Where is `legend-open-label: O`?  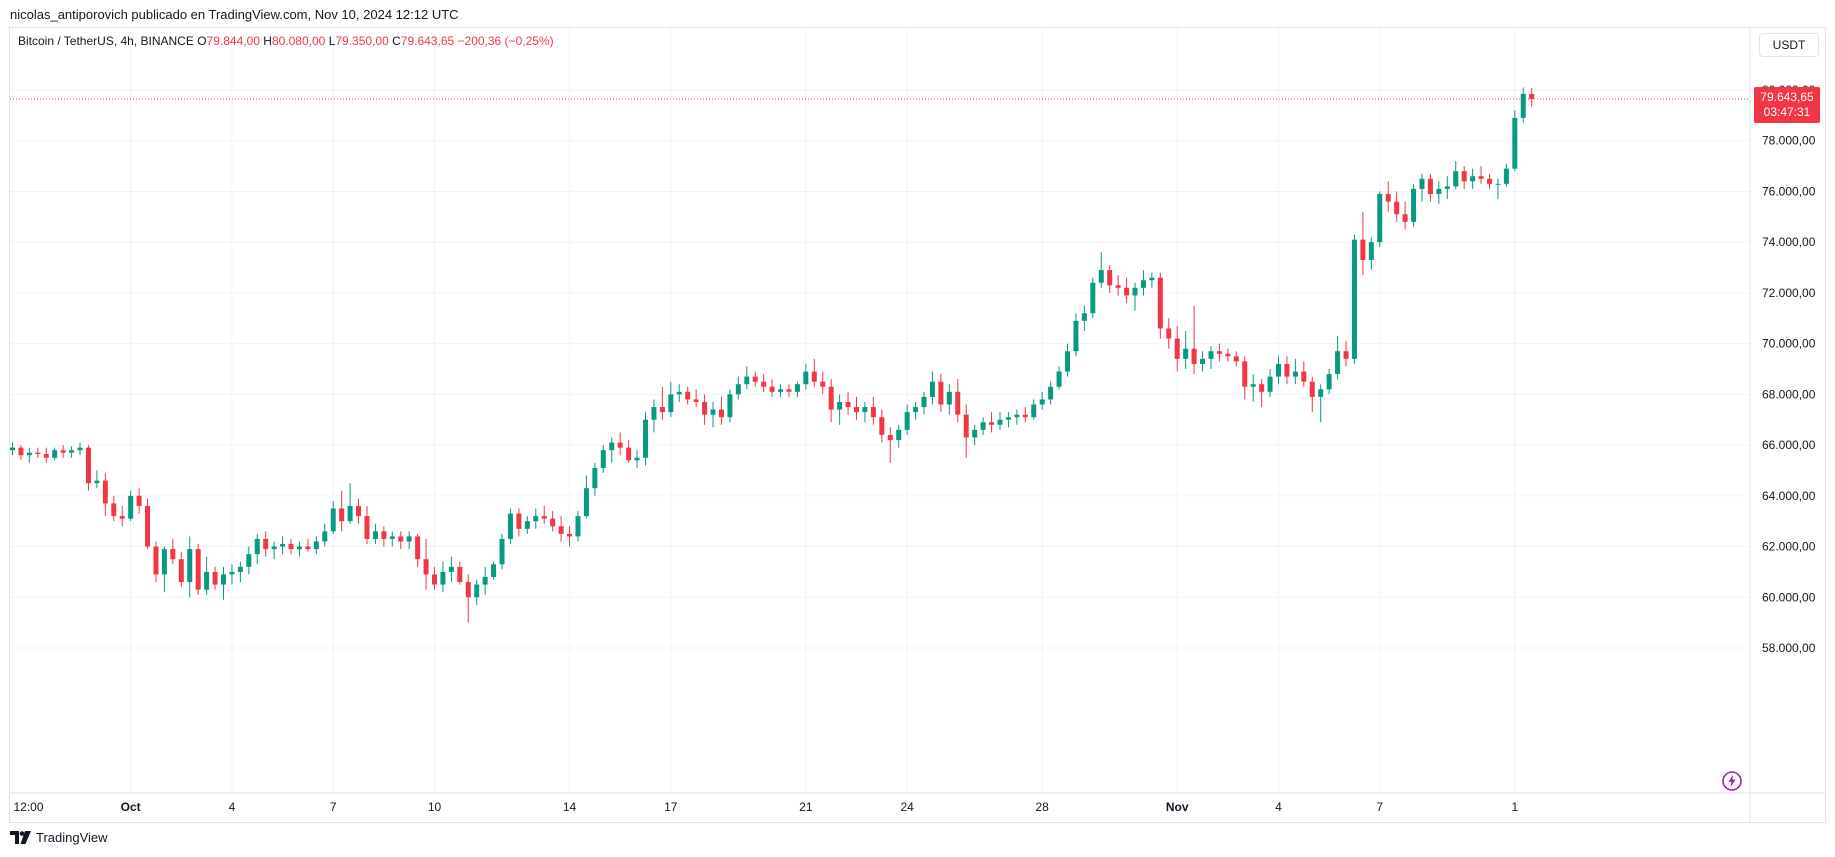
legend-open-label: O is located at coordinates (202, 41).